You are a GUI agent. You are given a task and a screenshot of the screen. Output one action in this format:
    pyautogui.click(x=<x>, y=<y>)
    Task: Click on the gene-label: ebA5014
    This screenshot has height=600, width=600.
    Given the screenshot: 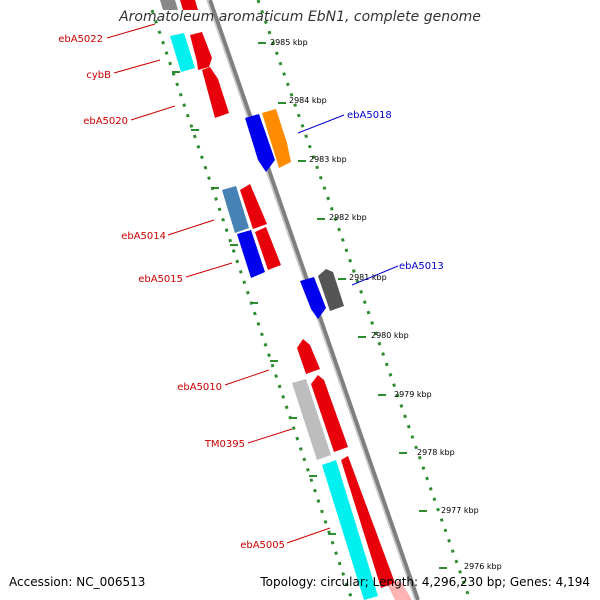 What is the action you would take?
    pyautogui.click(x=143, y=236)
    